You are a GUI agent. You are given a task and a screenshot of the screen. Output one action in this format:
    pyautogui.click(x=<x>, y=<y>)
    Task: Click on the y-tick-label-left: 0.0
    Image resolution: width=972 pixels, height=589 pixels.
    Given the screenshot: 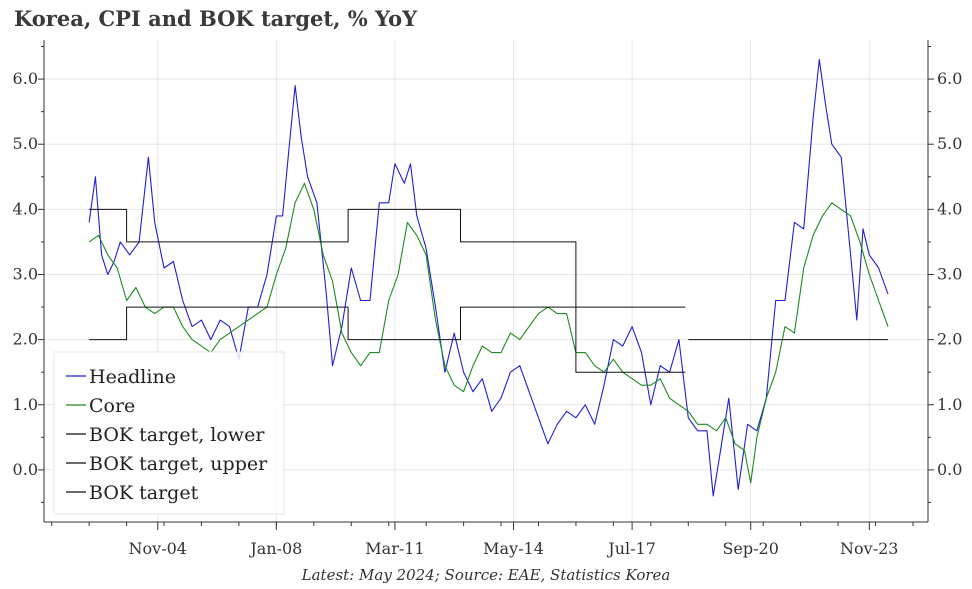 What is the action you would take?
    pyautogui.click(x=25, y=469)
    